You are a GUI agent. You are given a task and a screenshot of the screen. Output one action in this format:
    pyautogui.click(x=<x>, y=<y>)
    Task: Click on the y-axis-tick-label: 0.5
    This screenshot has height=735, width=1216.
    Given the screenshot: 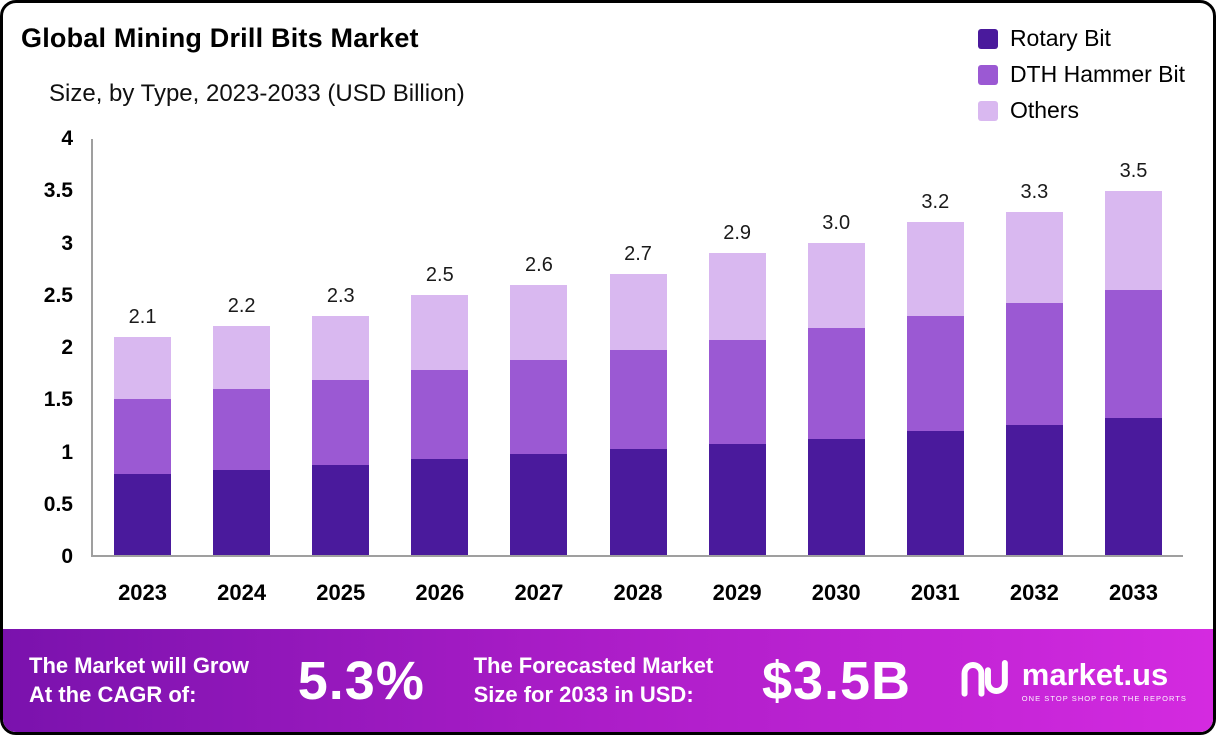 What is the action you would take?
    pyautogui.click(x=58, y=504)
    